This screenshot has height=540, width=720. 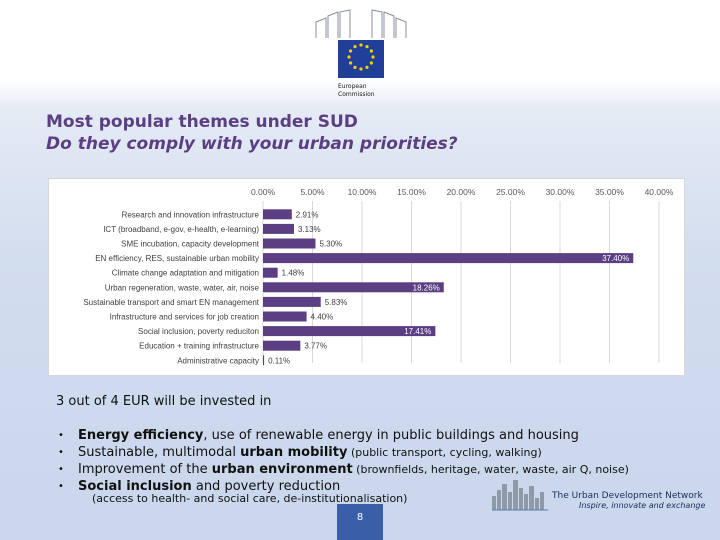 I want to click on category-label: Education + training infrastructure, so click(x=199, y=346).